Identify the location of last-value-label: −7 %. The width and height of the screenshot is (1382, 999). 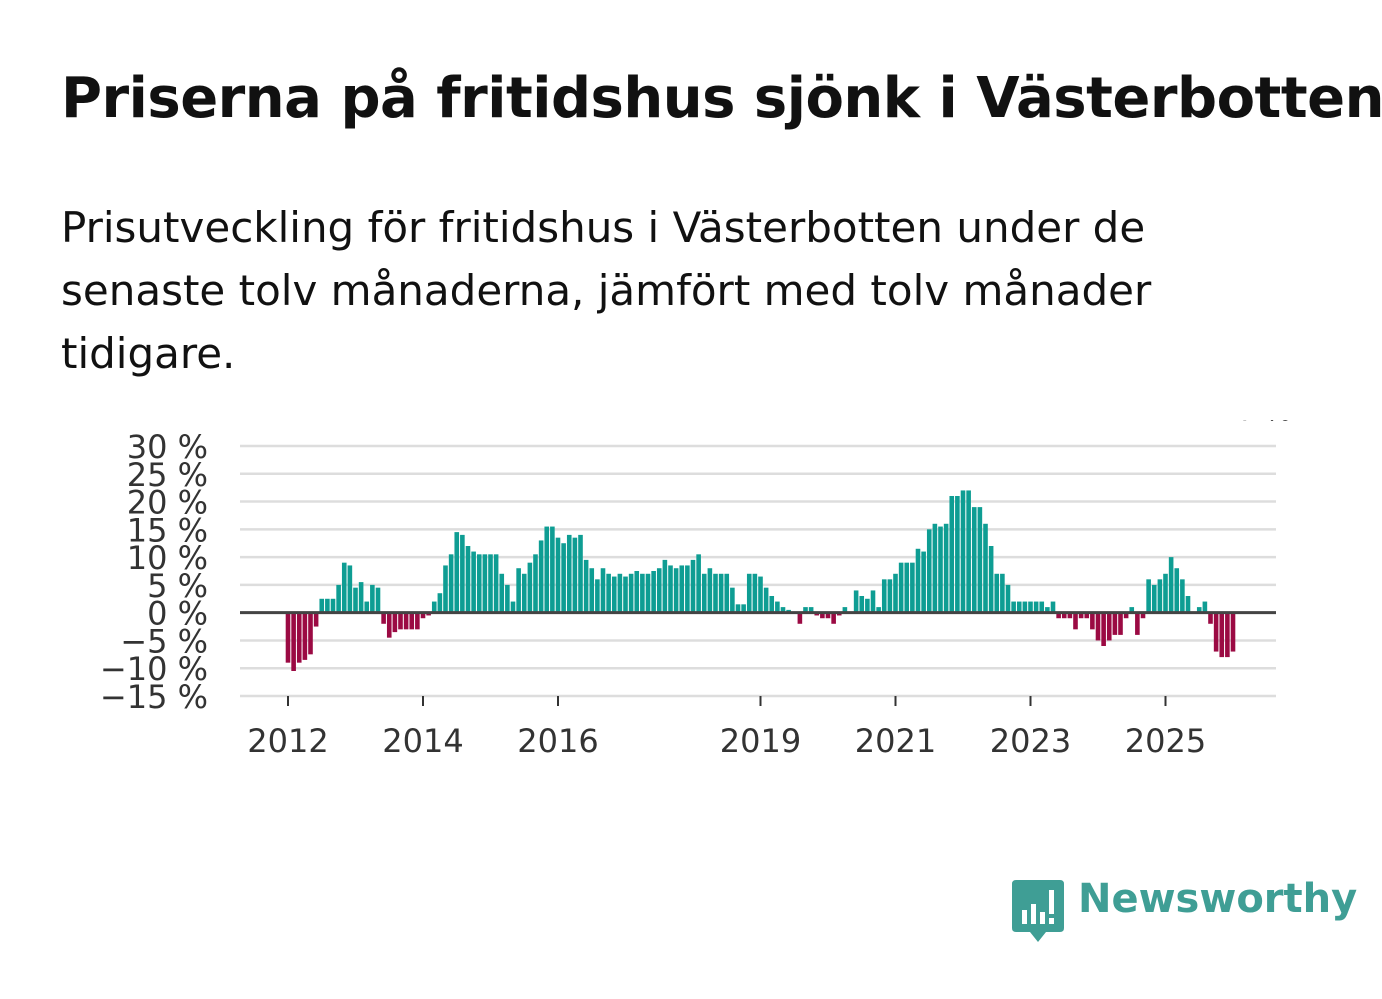
(1253, 423).